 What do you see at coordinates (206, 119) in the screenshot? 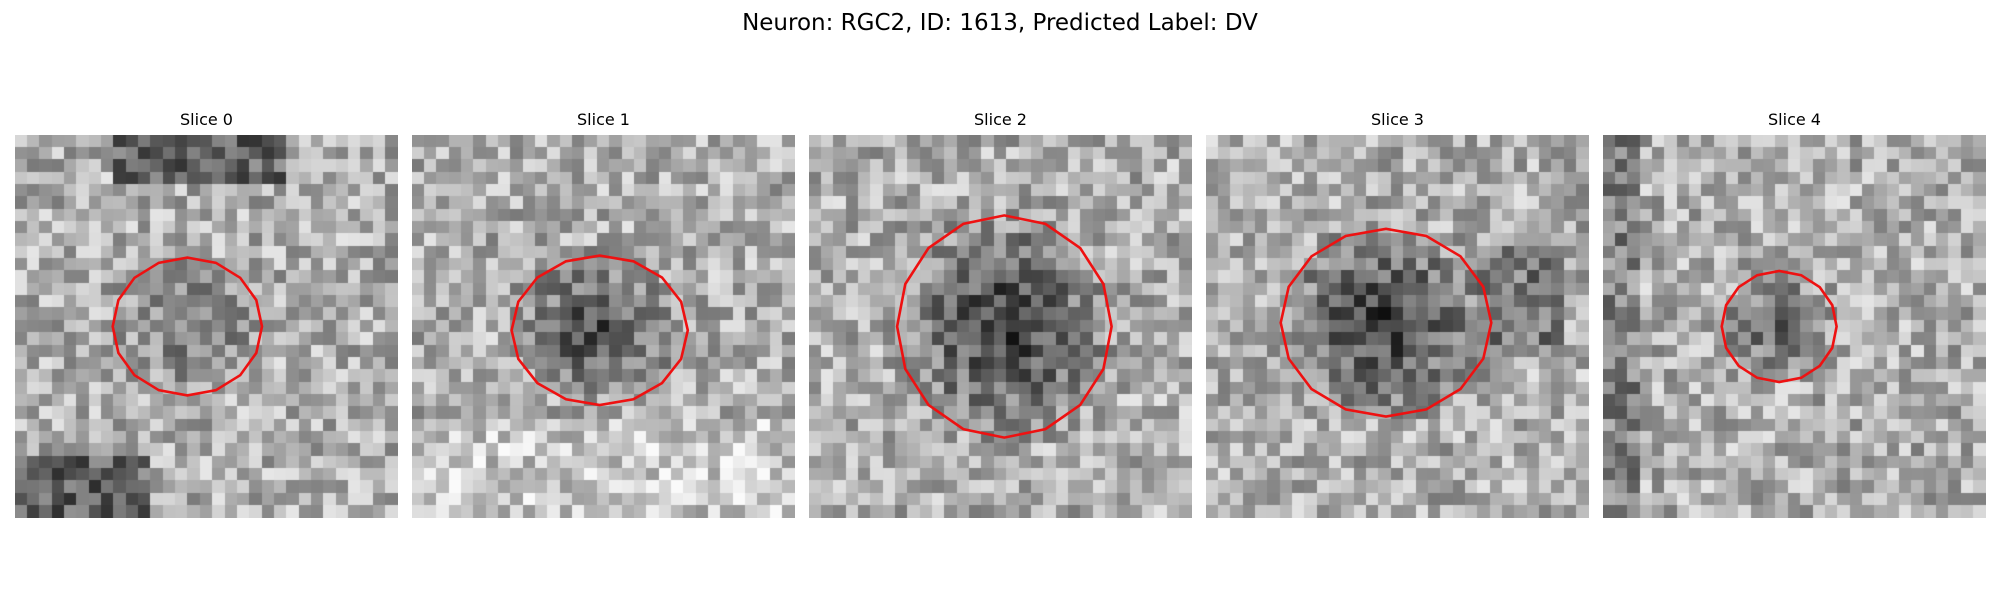
I see `slice-title: Slice 0` at bounding box center [206, 119].